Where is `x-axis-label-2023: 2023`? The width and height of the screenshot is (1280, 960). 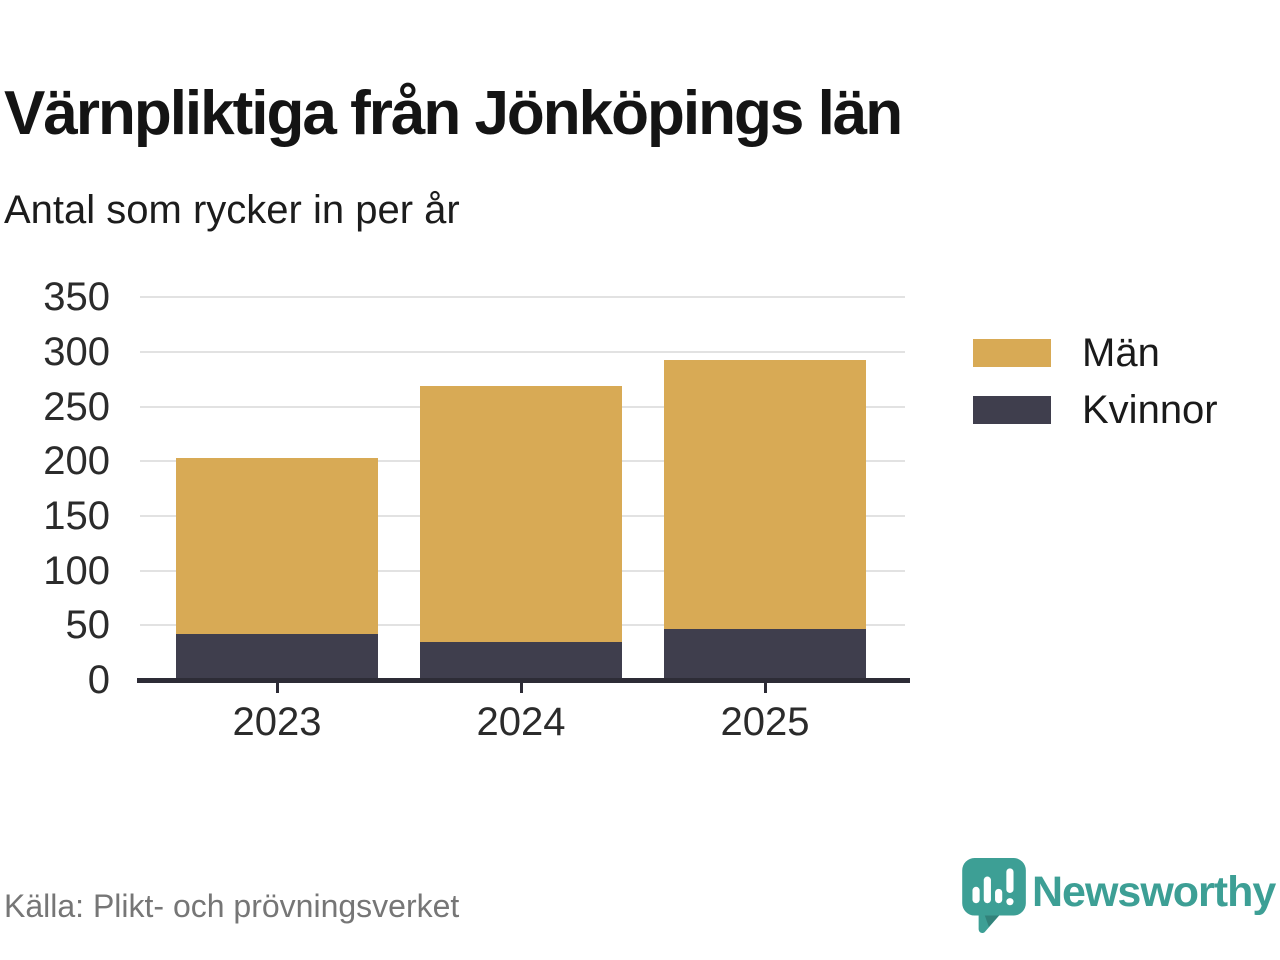 x-axis-label-2023: 2023 is located at coordinates (277, 722).